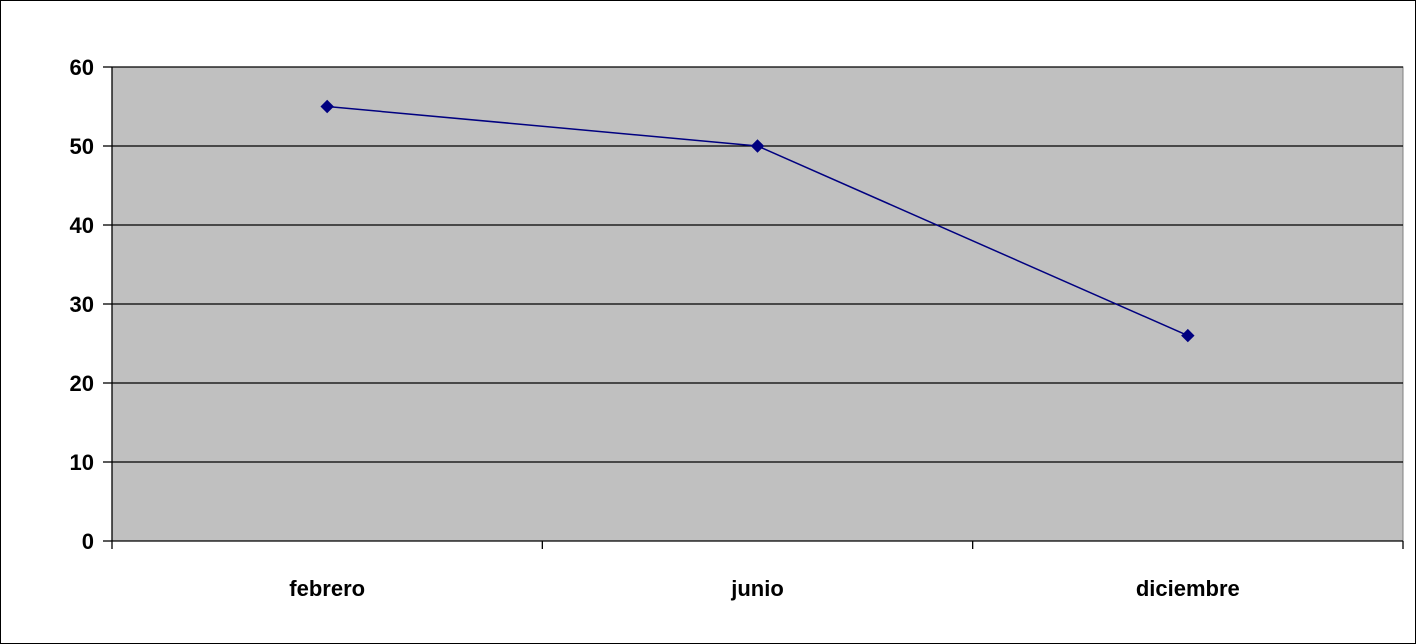  What do you see at coordinates (757, 571) in the screenshot?
I see `x-axis-ticks: febrero junio diciembre` at bounding box center [757, 571].